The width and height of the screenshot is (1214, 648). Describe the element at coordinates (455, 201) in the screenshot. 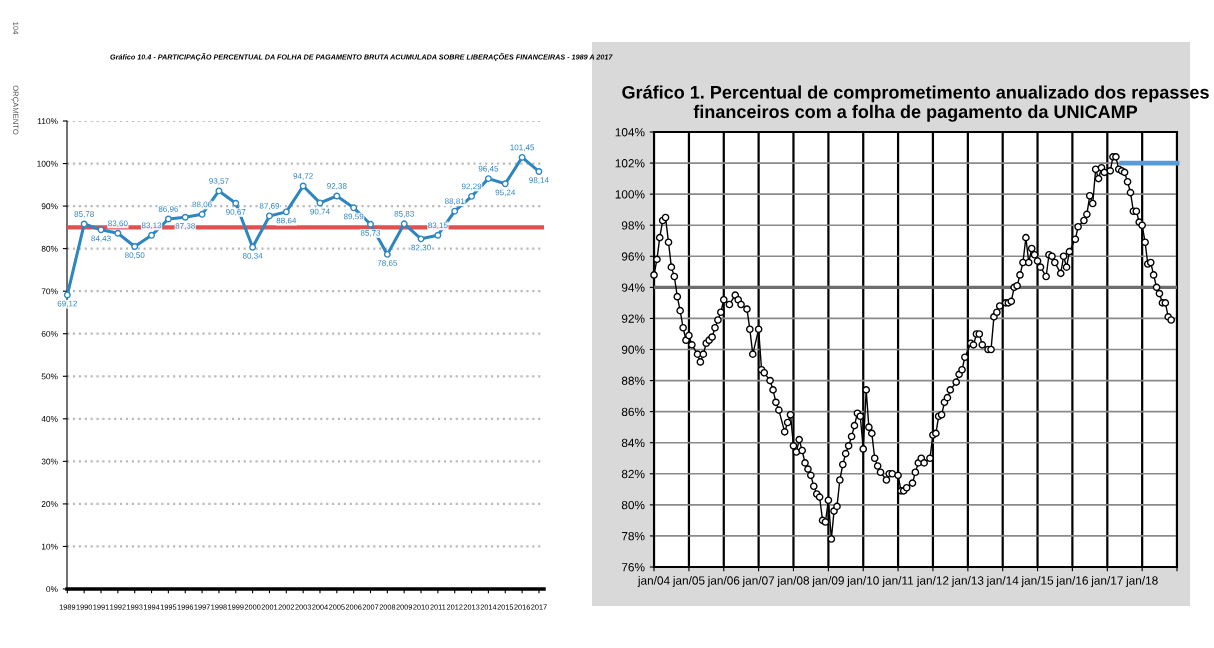

I see `data-label: 88,81` at that location.